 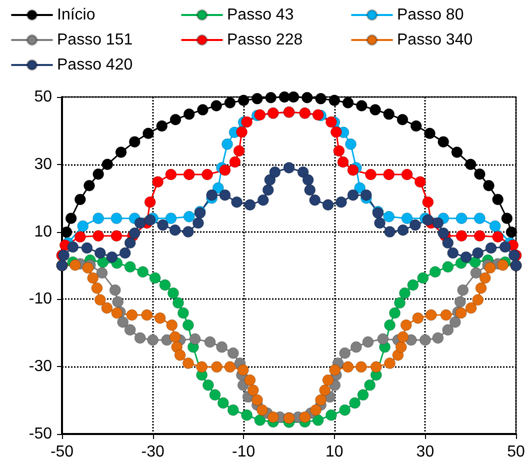 I want to click on x-tick-label: 30, so click(x=425, y=452).